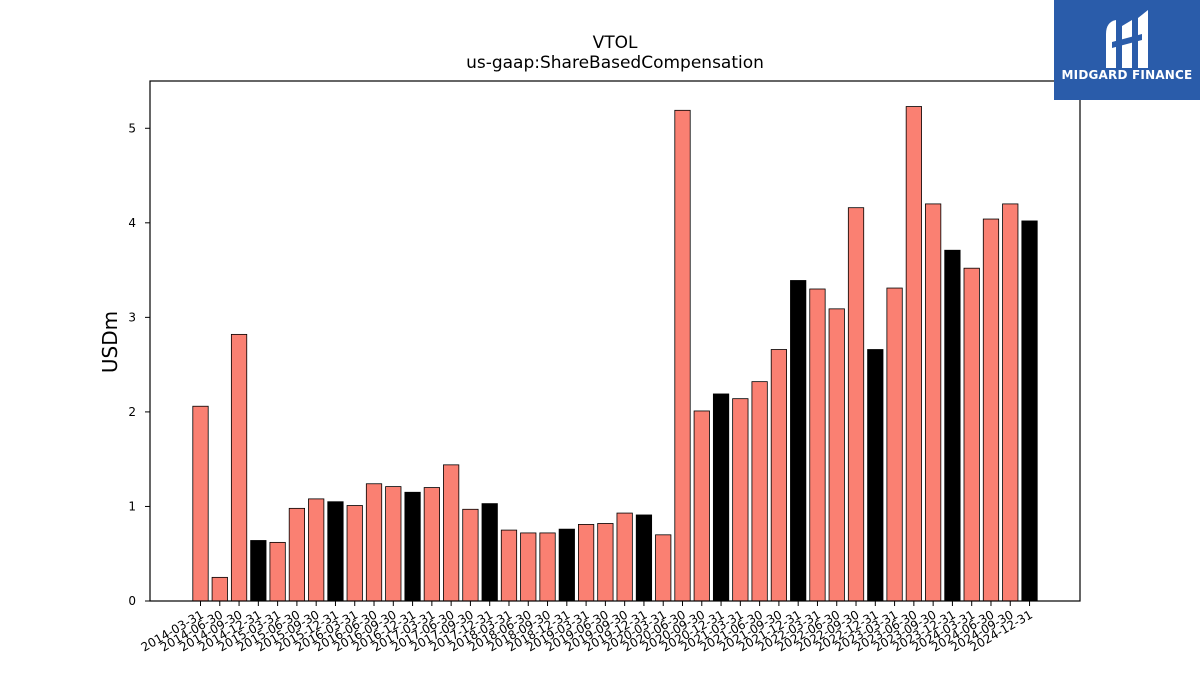  What do you see at coordinates (132, 601) in the screenshot?
I see `y-tick-label: 0` at bounding box center [132, 601].